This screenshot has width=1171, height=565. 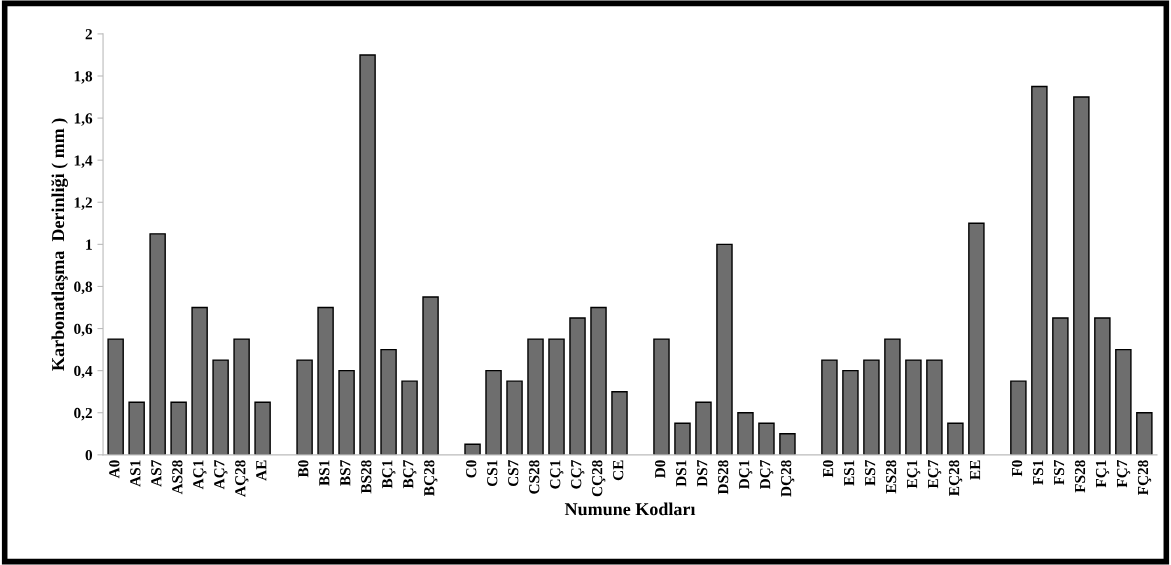 What do you see at coordinates (83, 330) in the screenshot?
I see `y-tick-label: 0,6` at bounding box center [83, 330].